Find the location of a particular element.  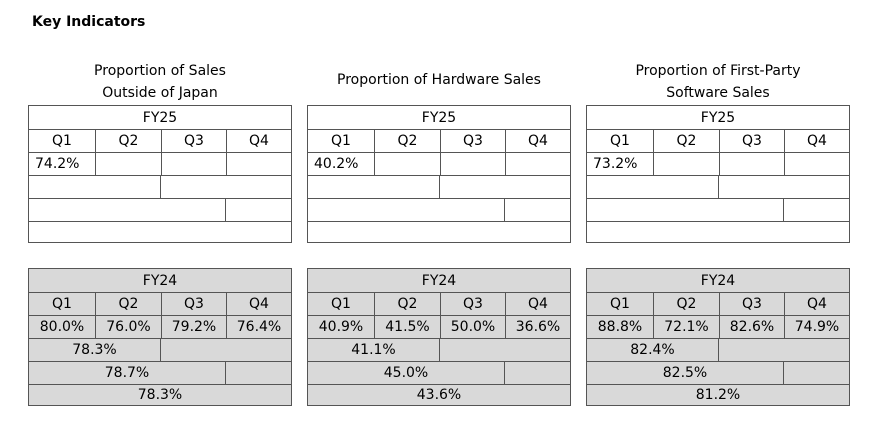

panel-title-hardware-sales: Proportion of Hardware Sales is located at coordinates (439, 80).